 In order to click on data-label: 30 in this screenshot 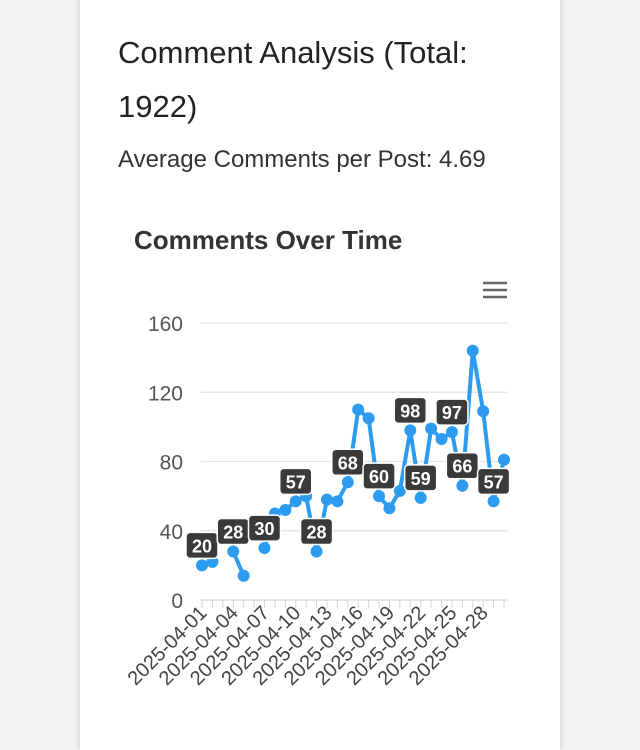, I will do `click(264, 529)`.